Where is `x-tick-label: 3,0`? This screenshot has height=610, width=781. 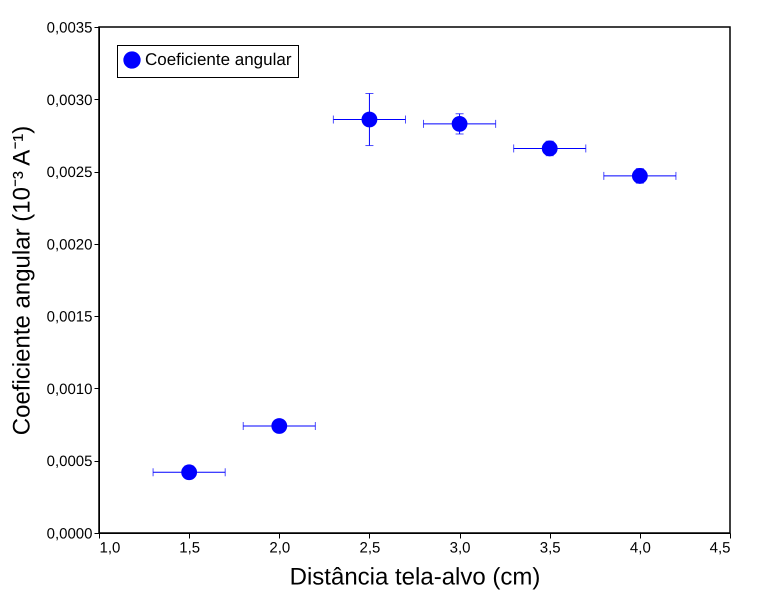 x-tick-label: 3,0 is located at coordinates (460, 548).